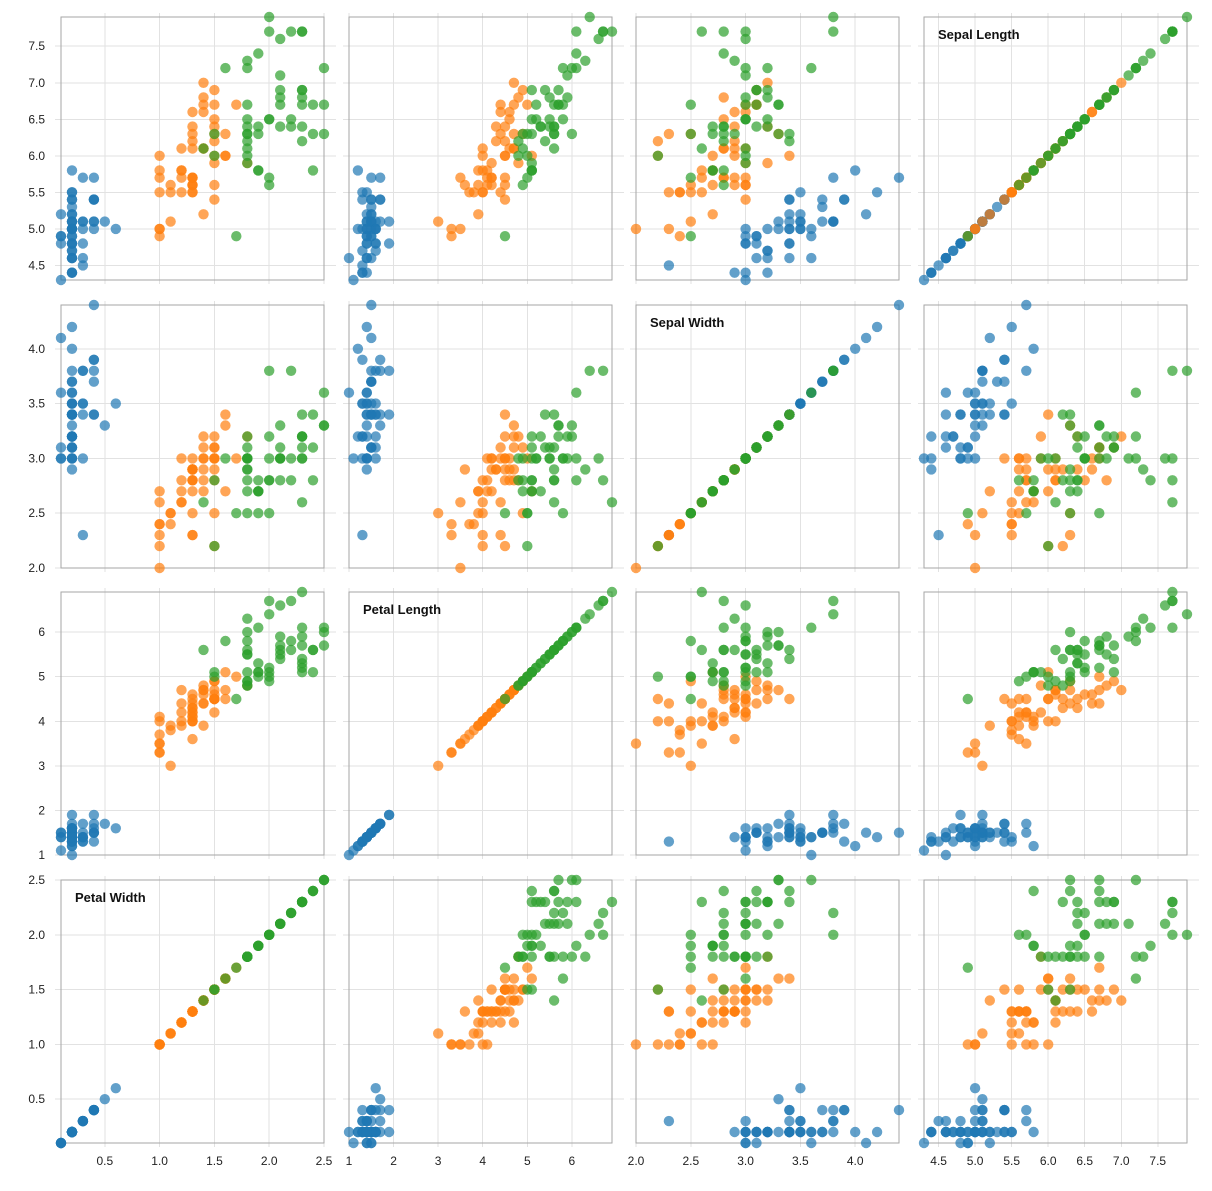 This screenshot has height=1191, width=1212. What do you see at coordinates (41, 810) in the screenshot?
I see `y-tick-label: 2` at bounding box center [41, 810].